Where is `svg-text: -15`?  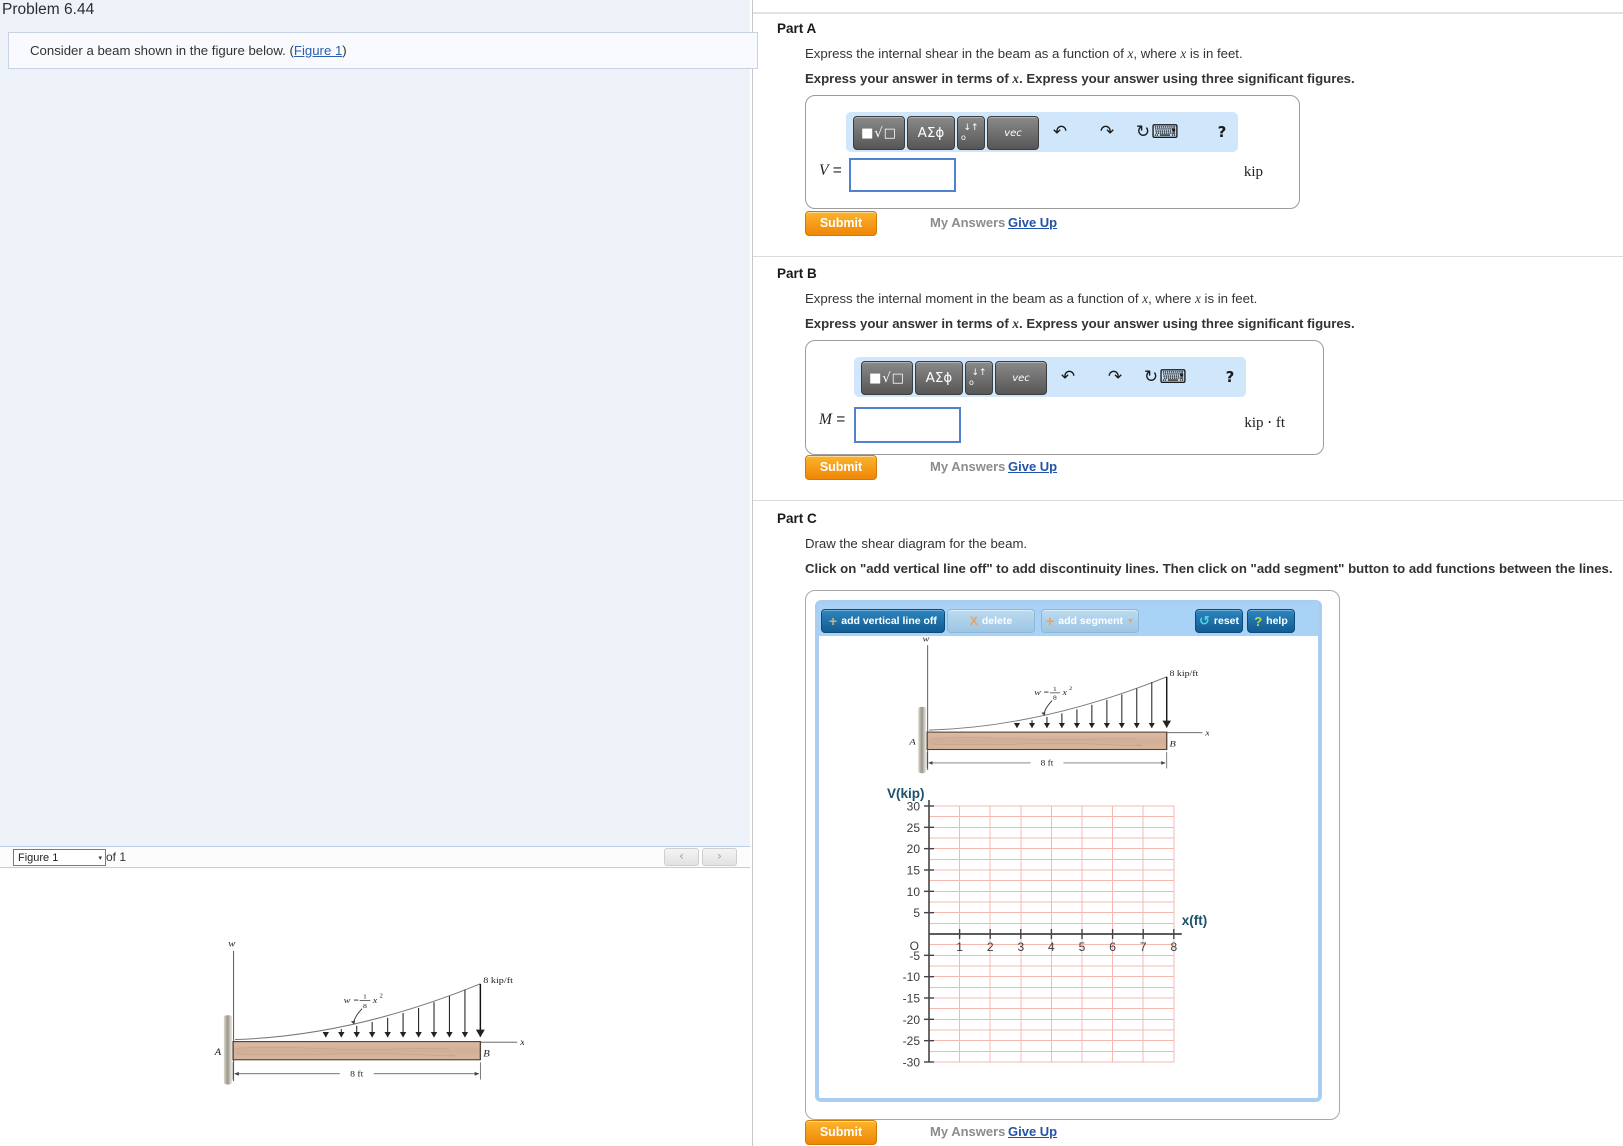
svg-text: -15 is located at coordinates (912, 999).